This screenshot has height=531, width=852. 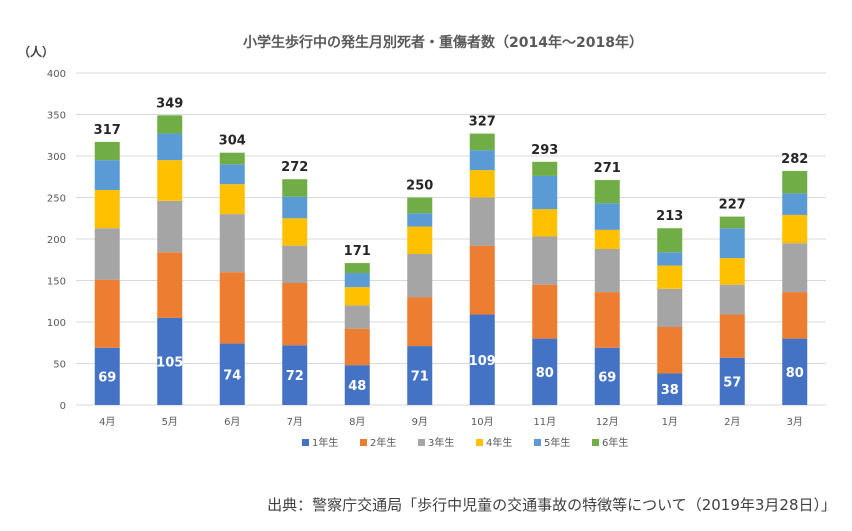 What do you see at coordinates (607, 168) in the screenshot?
I see `bar-total-label: 271` at bounding box center [607, 168].